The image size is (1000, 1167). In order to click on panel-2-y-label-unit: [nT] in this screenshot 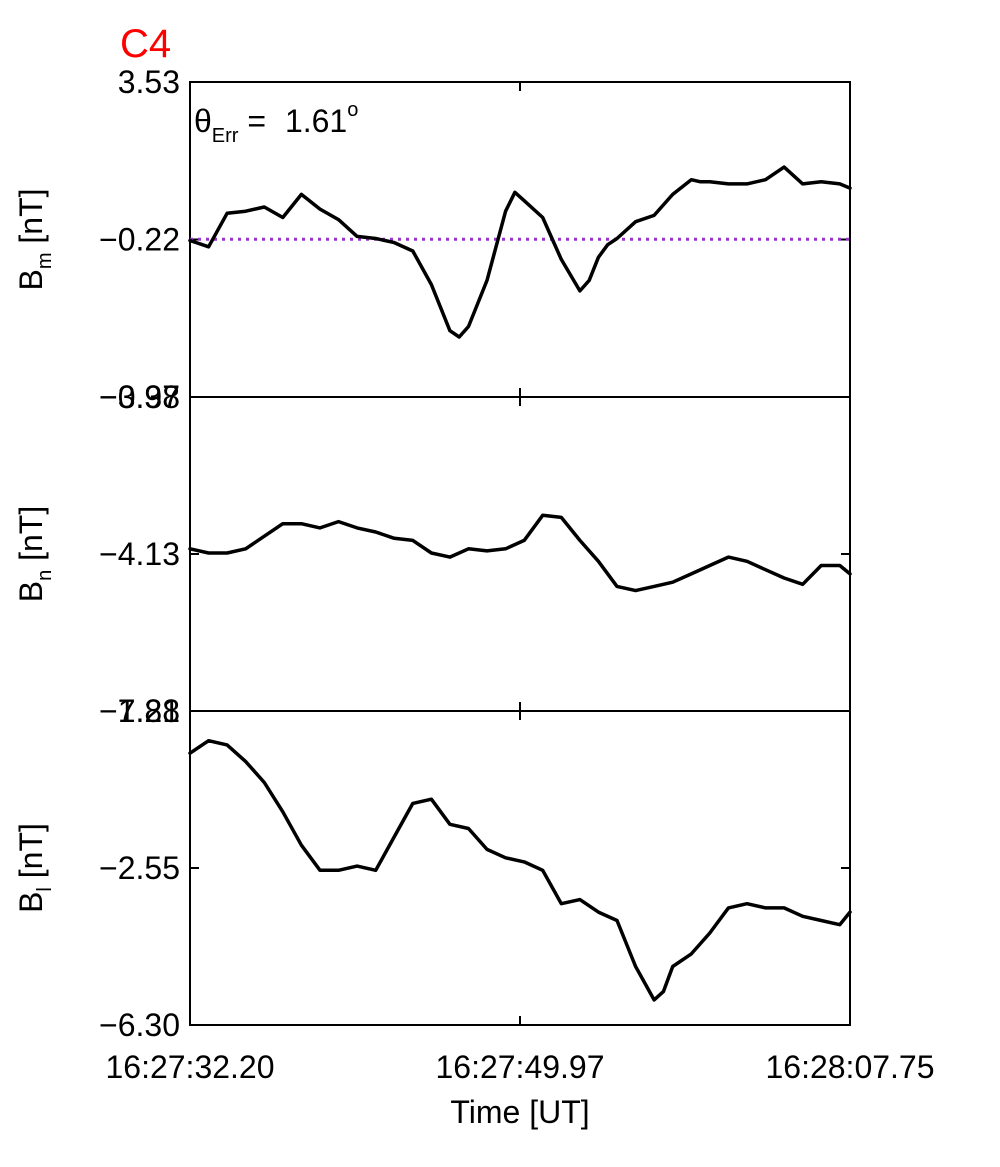, I will do `click(31, 855)`.